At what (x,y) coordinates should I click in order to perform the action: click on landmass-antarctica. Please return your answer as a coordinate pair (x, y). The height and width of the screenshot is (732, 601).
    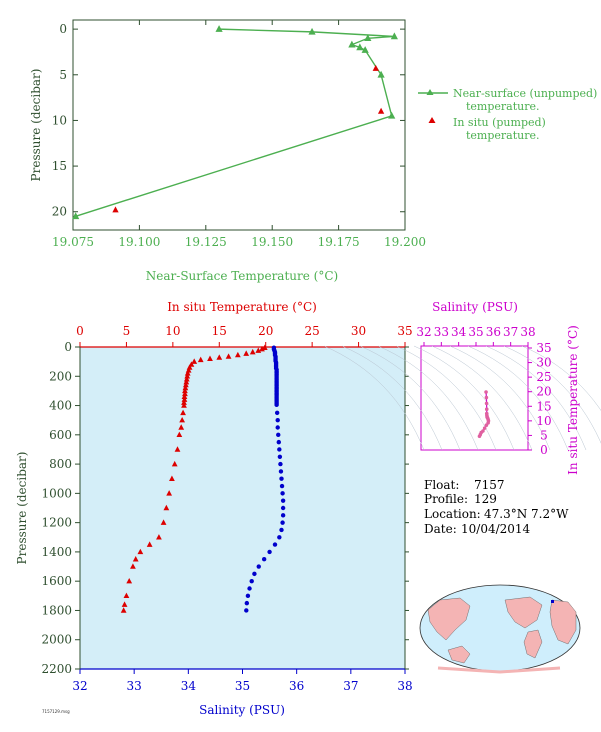
    Looking at the image, I should click on (499, 670).